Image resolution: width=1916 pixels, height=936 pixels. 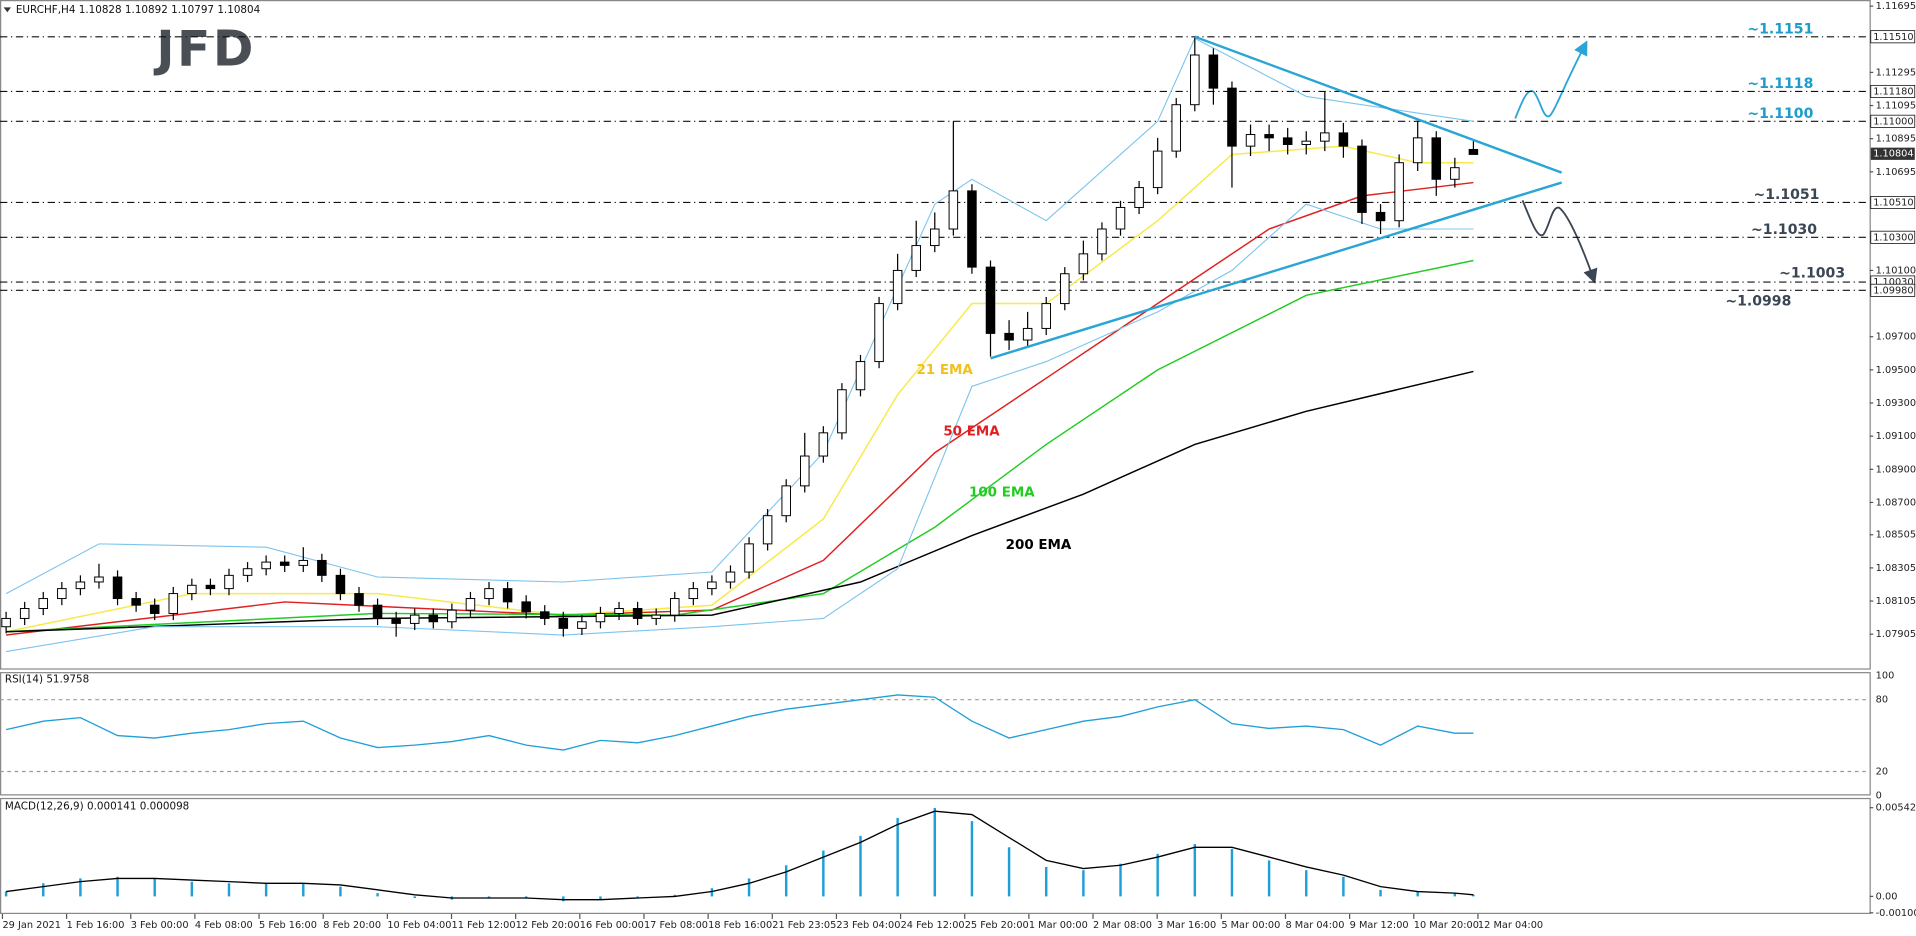 I want to click on y-tick-label: 1.09100, so click(x=1896, y=436).